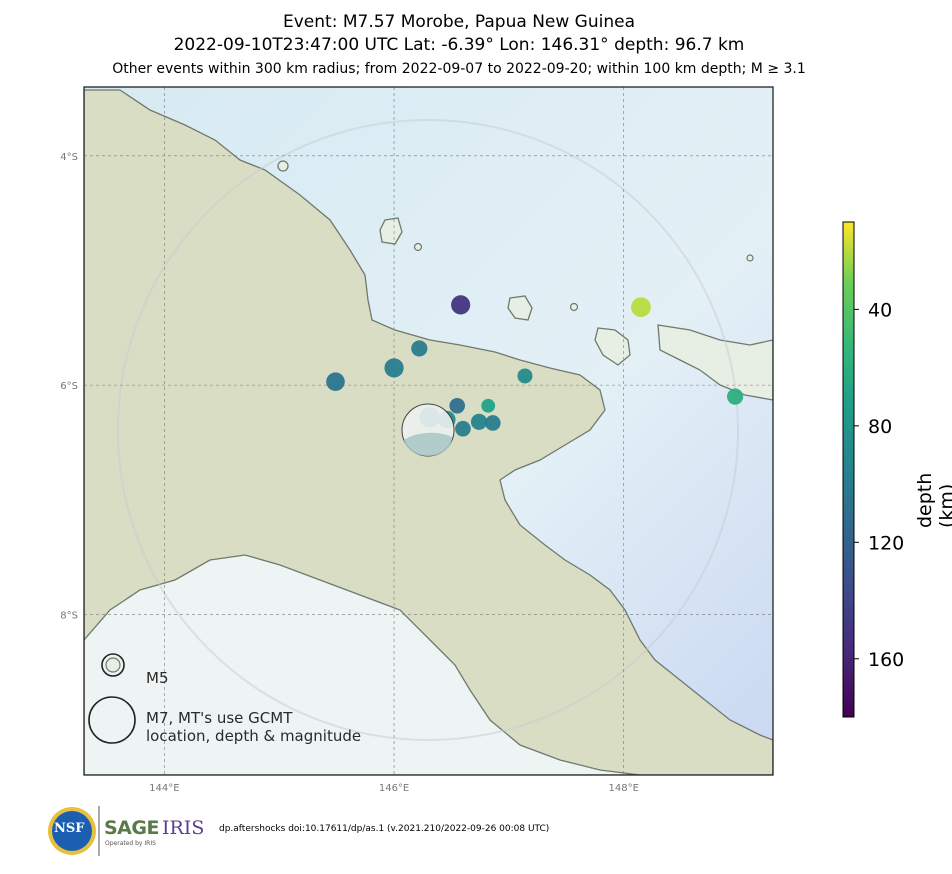 The width and height of the screenshot is (952, 874). I want to click on mainshock-beachball, so click(428, 430).